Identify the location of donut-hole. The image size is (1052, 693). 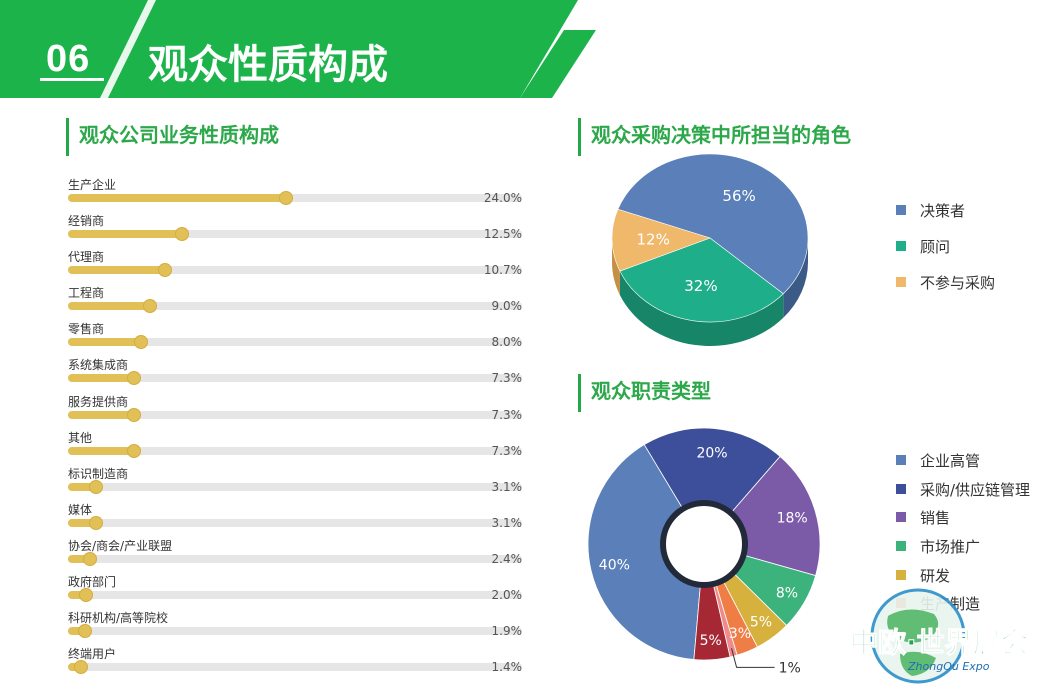
(704, 544).